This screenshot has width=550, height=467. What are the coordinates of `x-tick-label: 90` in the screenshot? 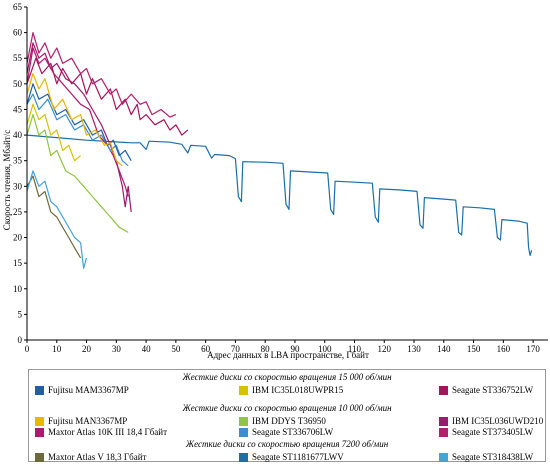 It's located at (295, 349).